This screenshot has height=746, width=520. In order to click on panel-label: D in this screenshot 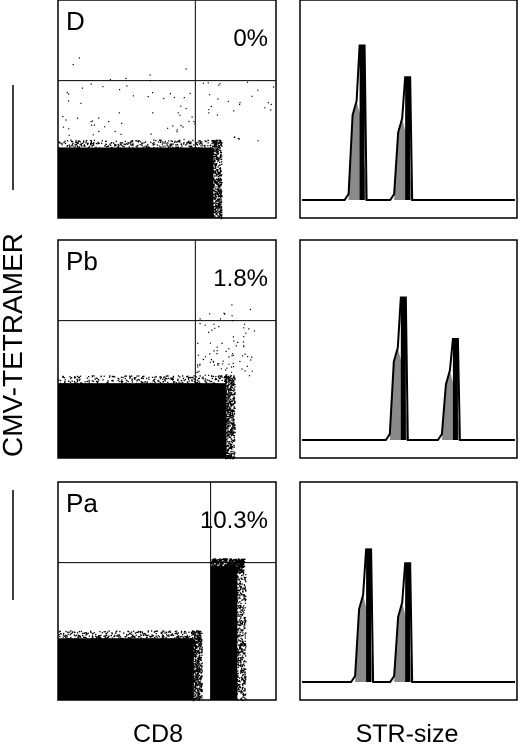, I will do `click(75, 21)`.